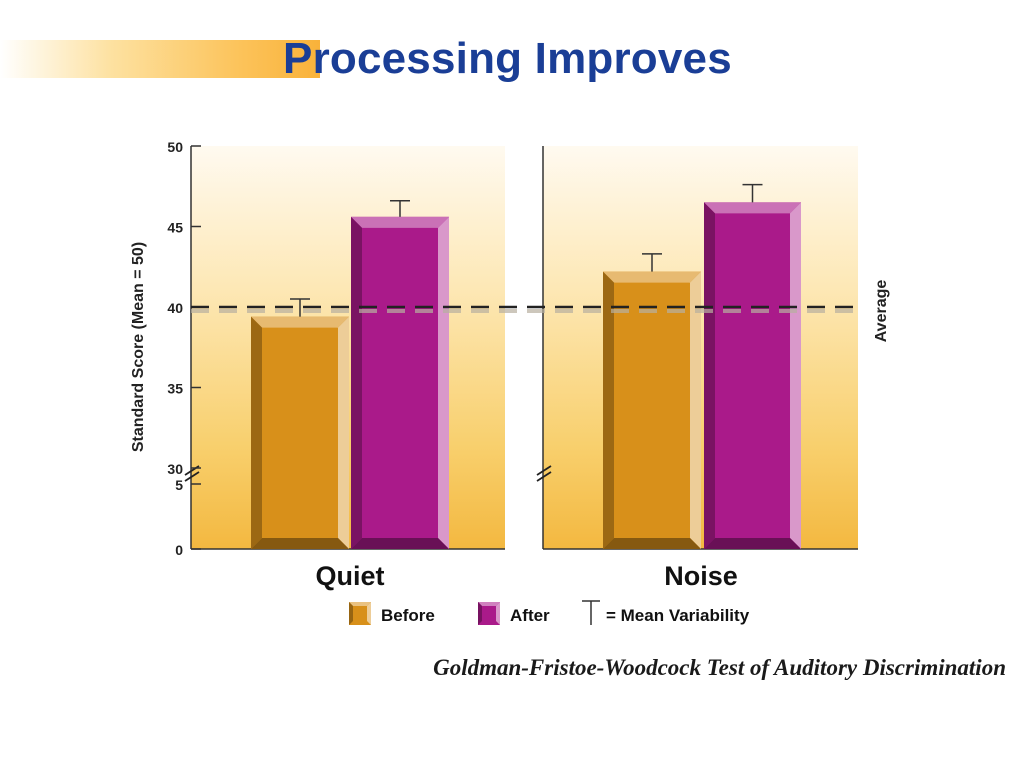 This screenshot has height=768, width=1024. I want to click on legend-swatch-before, so click(360, 613).